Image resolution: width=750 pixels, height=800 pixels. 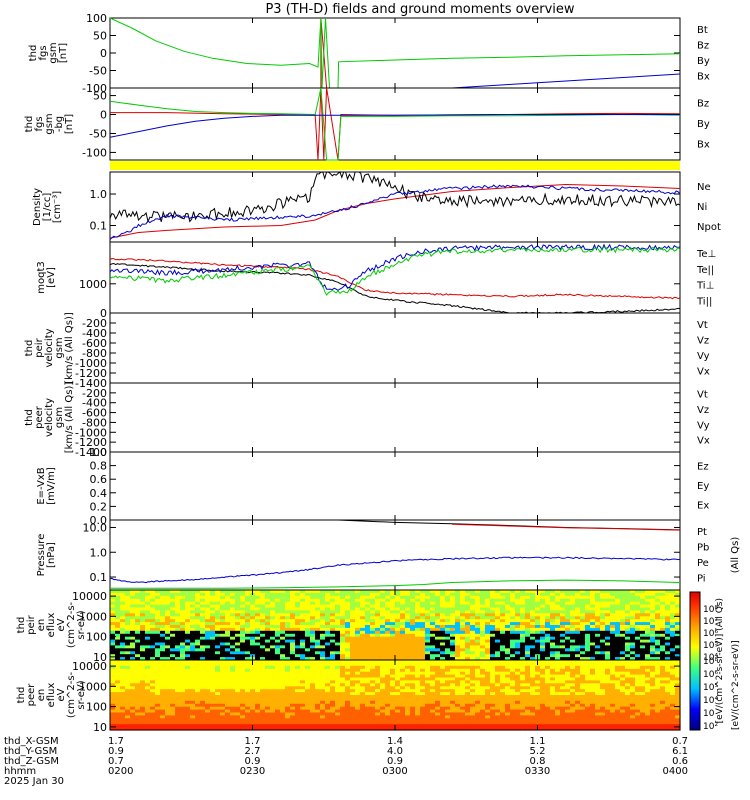 I want to click on y-tick-label: 10, so click(x=100, y=727).